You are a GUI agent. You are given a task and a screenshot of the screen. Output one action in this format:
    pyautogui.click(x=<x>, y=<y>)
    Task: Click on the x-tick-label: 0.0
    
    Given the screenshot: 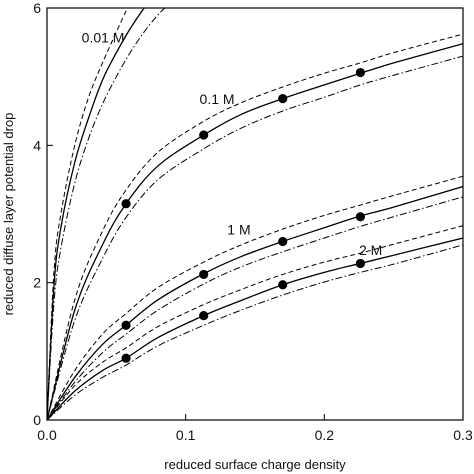 What is the action you would take?
    pyautogui.click(x=47, y=435)
    